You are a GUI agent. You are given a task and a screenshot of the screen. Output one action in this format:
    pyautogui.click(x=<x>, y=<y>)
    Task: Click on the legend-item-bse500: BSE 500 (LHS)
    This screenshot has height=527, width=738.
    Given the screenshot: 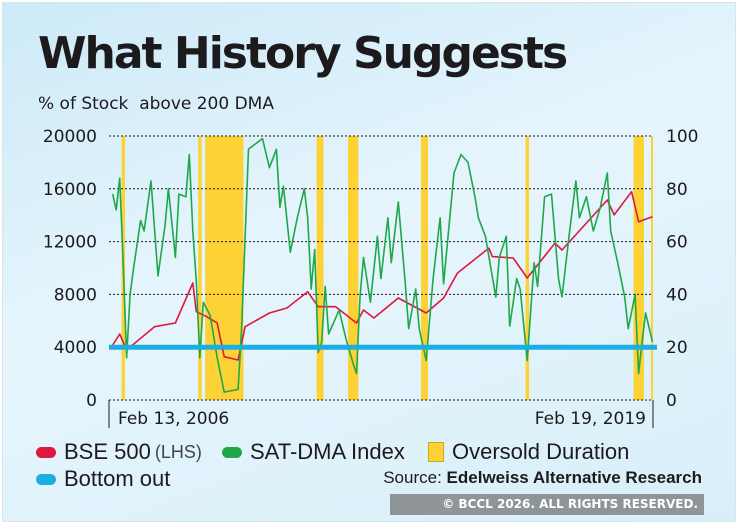 What is the action you would take?
    pyautogui.click(x=119, y=452)
    